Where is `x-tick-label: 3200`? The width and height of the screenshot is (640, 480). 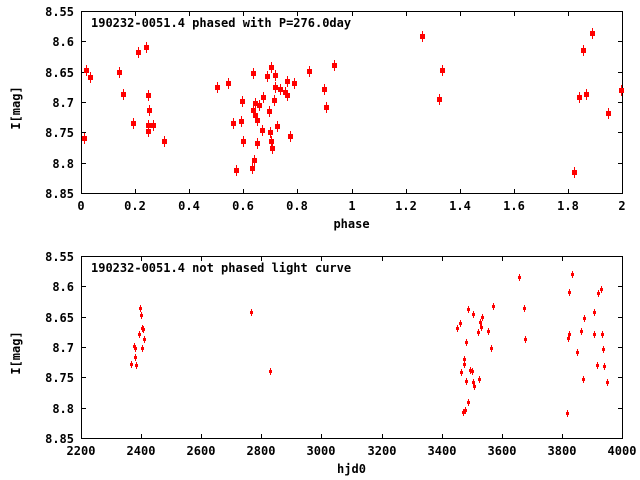 x-tick-label: 3200 is located at coordinates (382, 451).